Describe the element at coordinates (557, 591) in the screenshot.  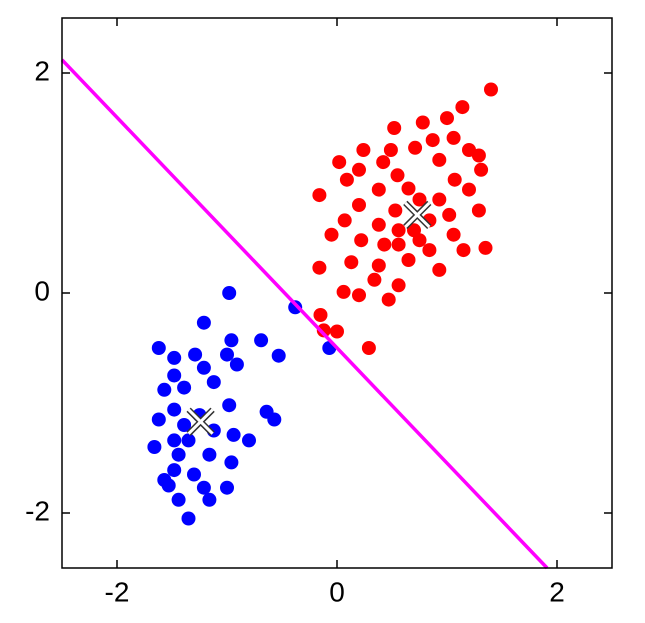
I see `x-tick-label: 2` at that location.